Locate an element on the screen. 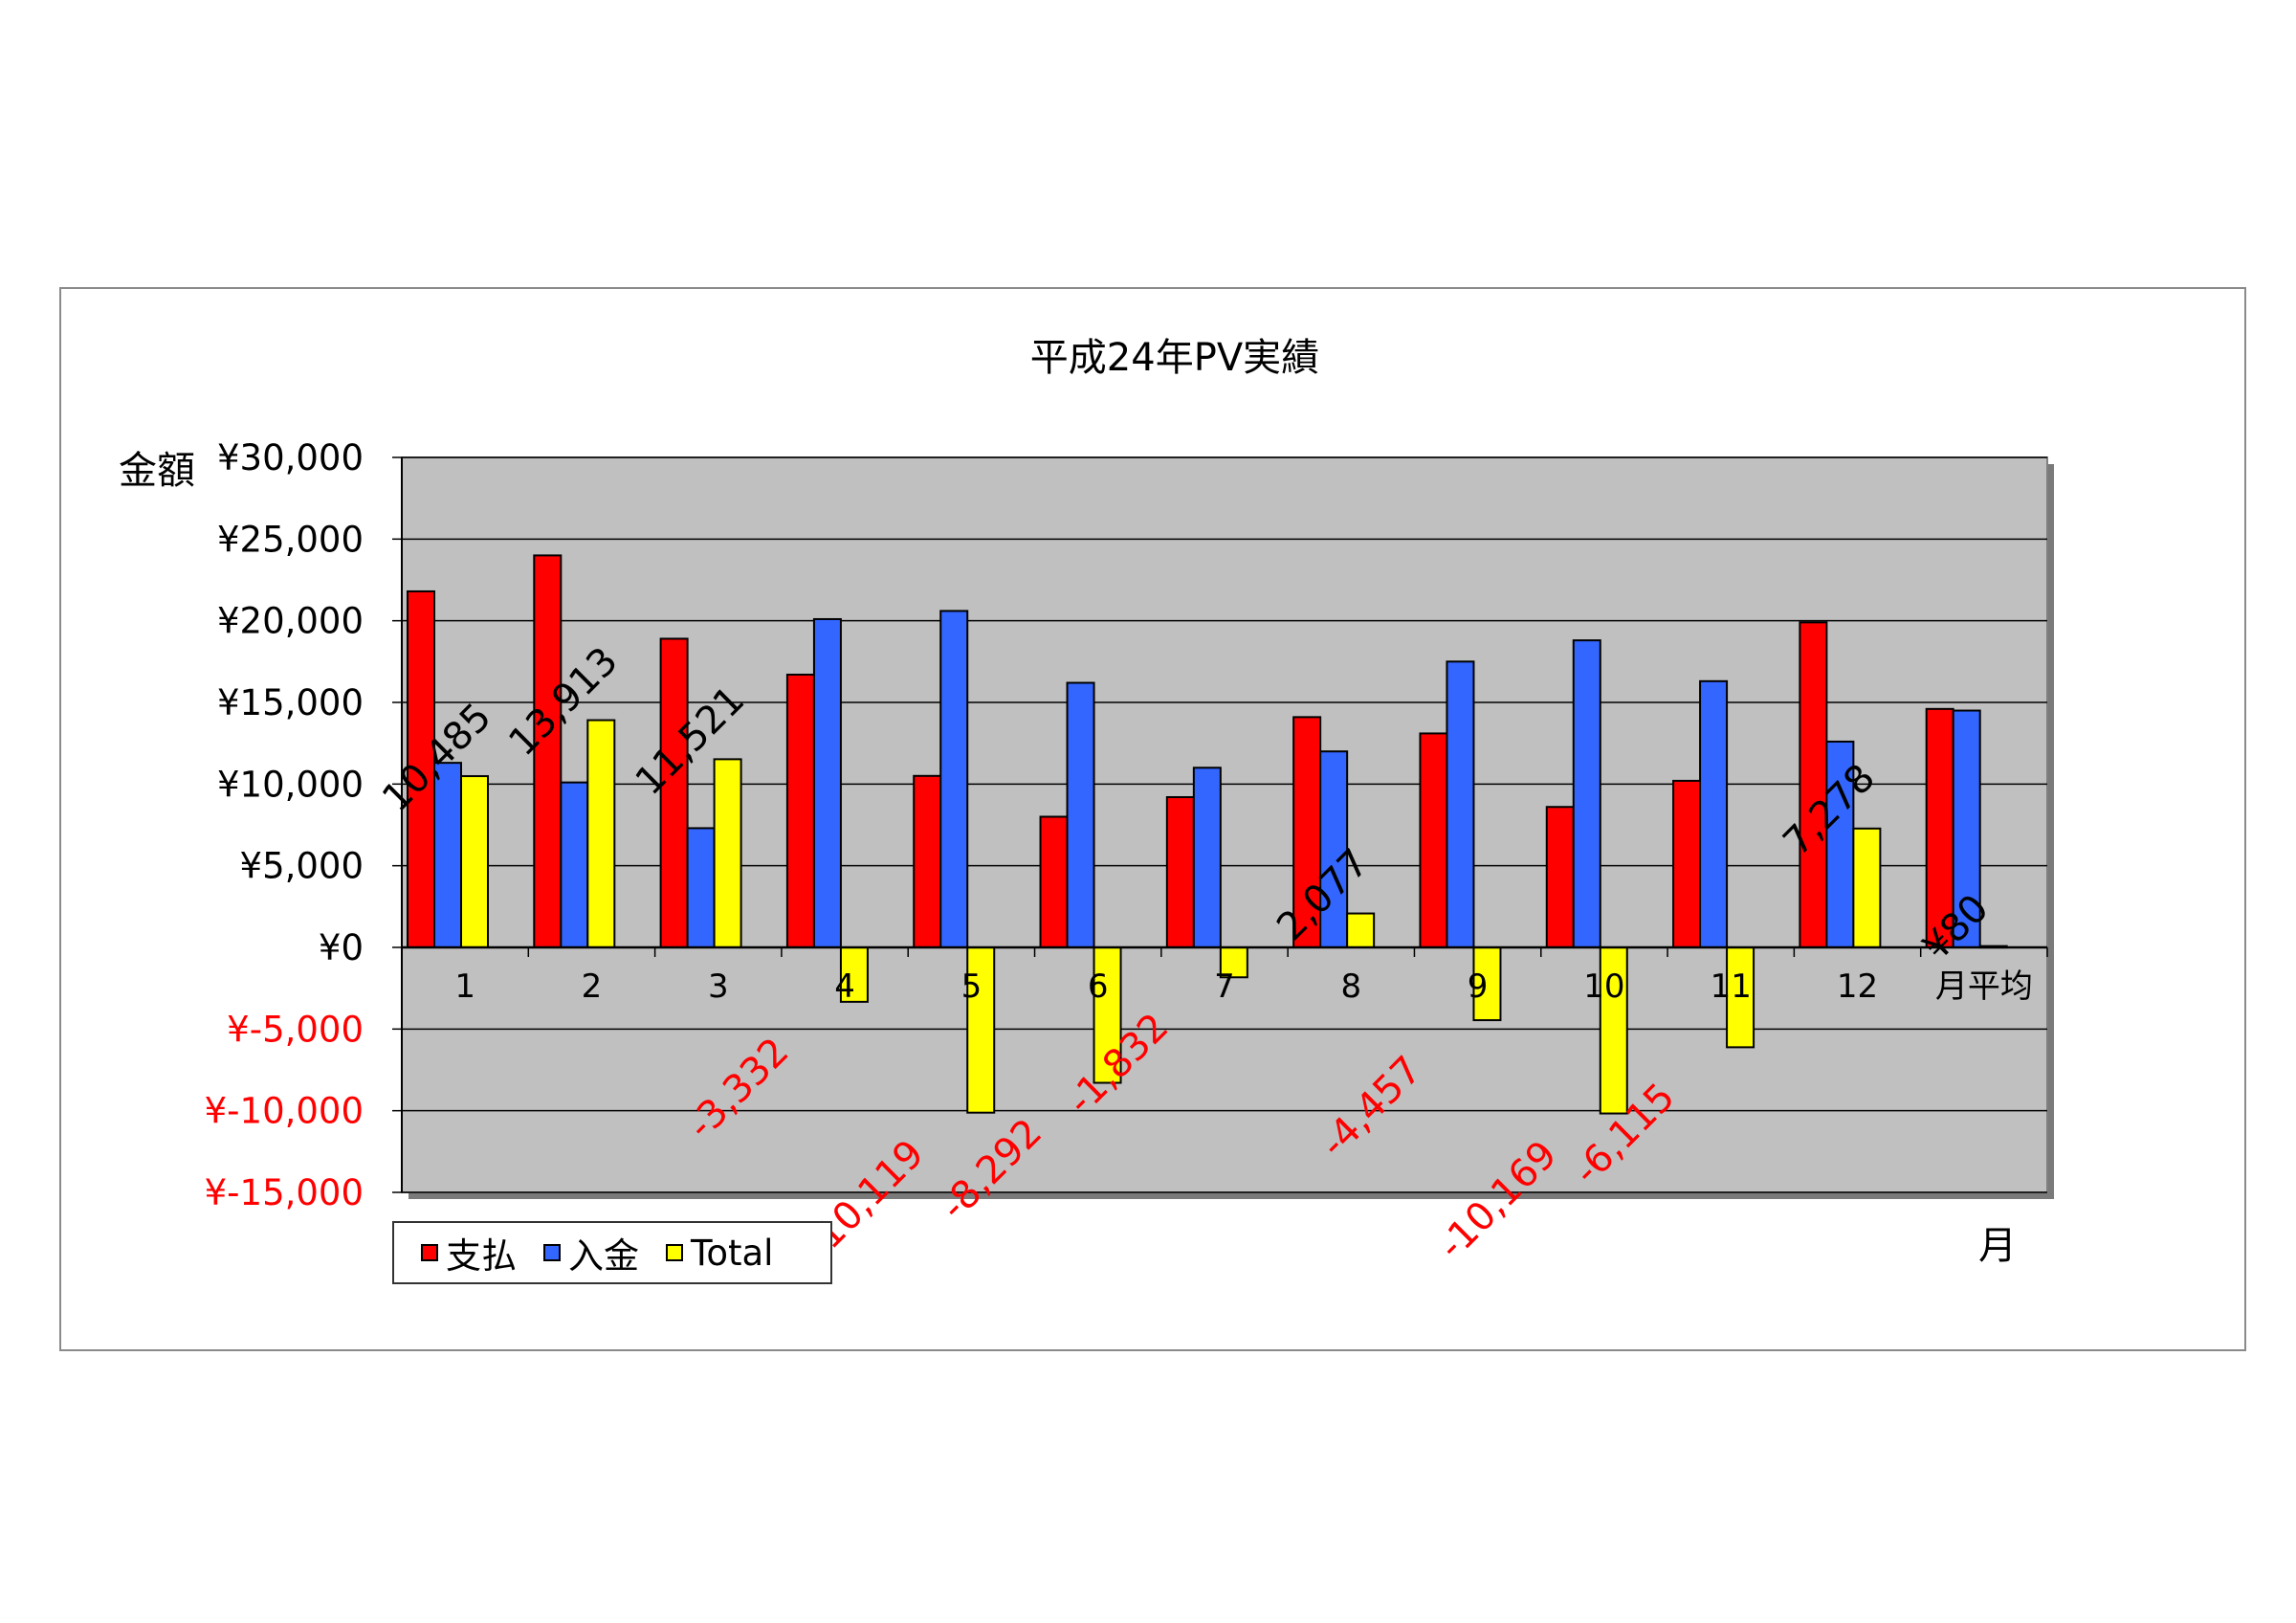 This screenshot has width=2296, height=1623. legend-item-total: Total is located at coordinates (719, 1253).